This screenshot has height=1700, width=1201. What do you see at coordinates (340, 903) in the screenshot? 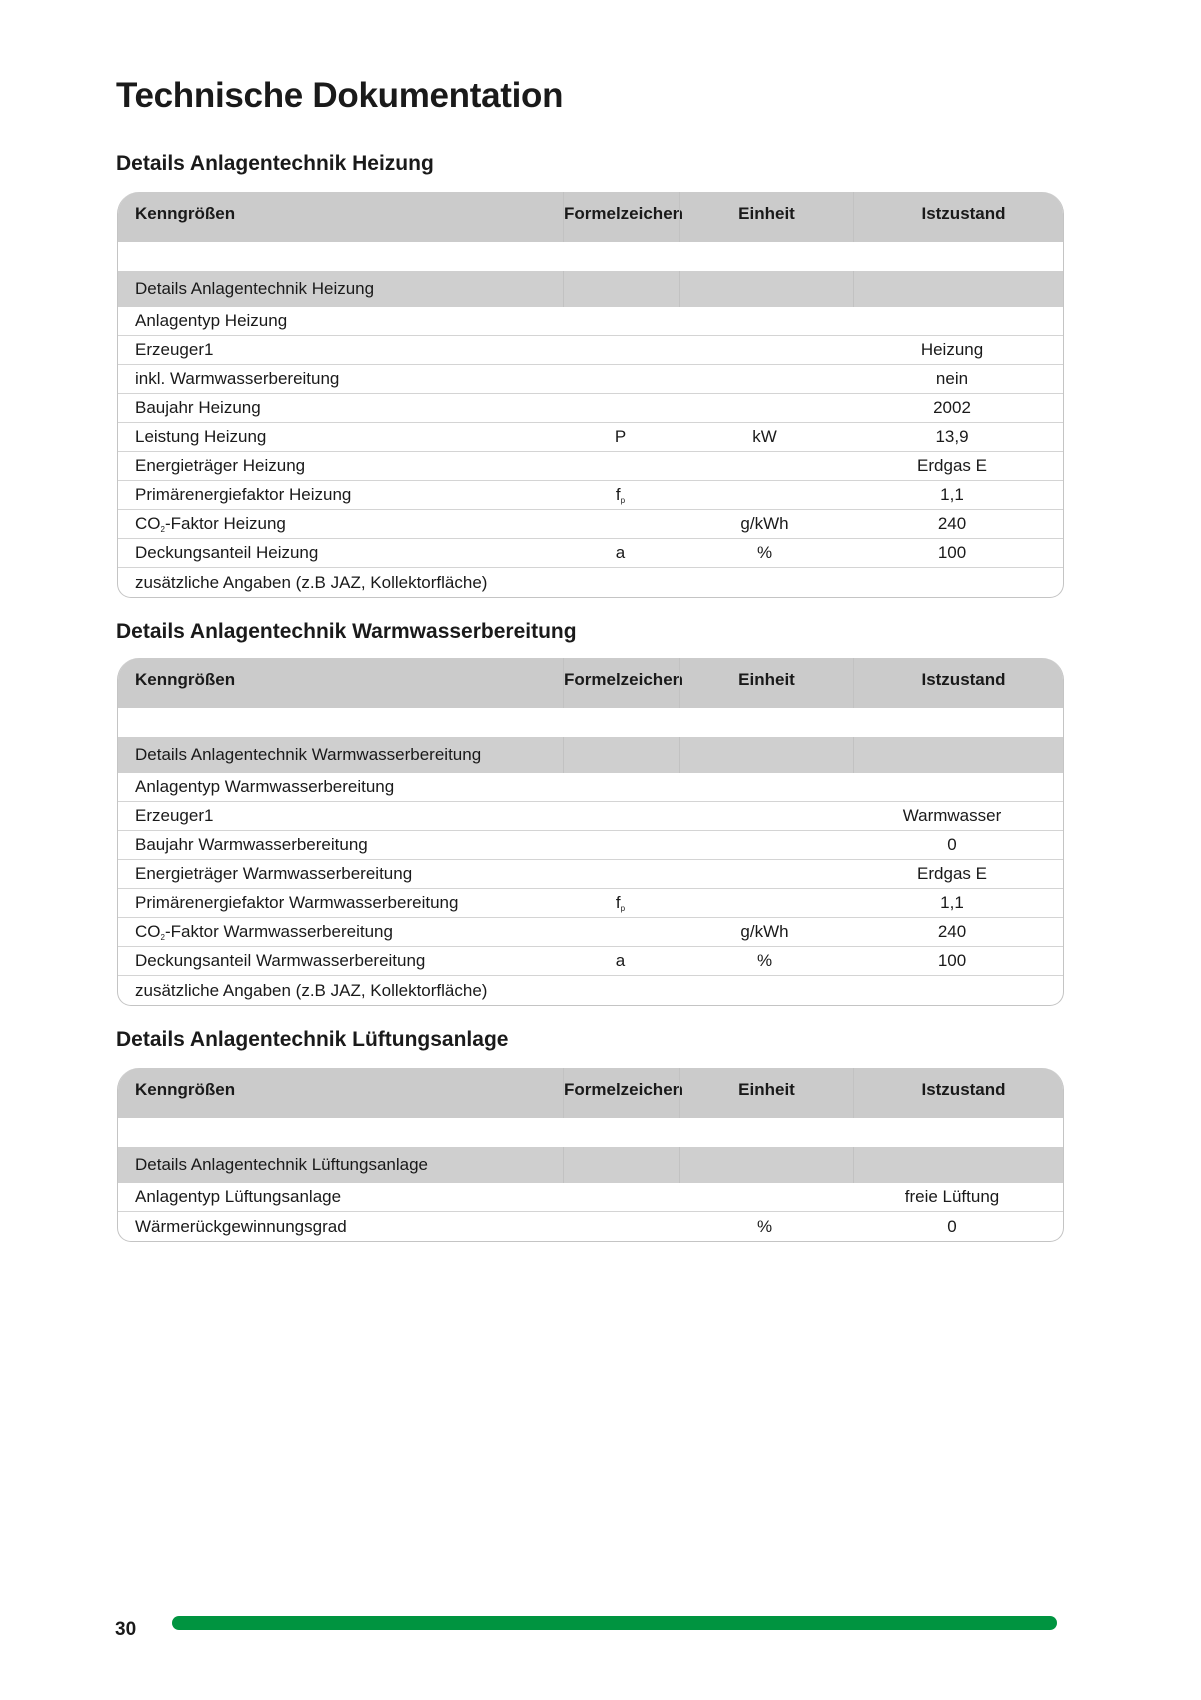
I see `parameter-cell: Primärenergiefaktor Warmwasserbereitung` at bounding box center [340, 903].